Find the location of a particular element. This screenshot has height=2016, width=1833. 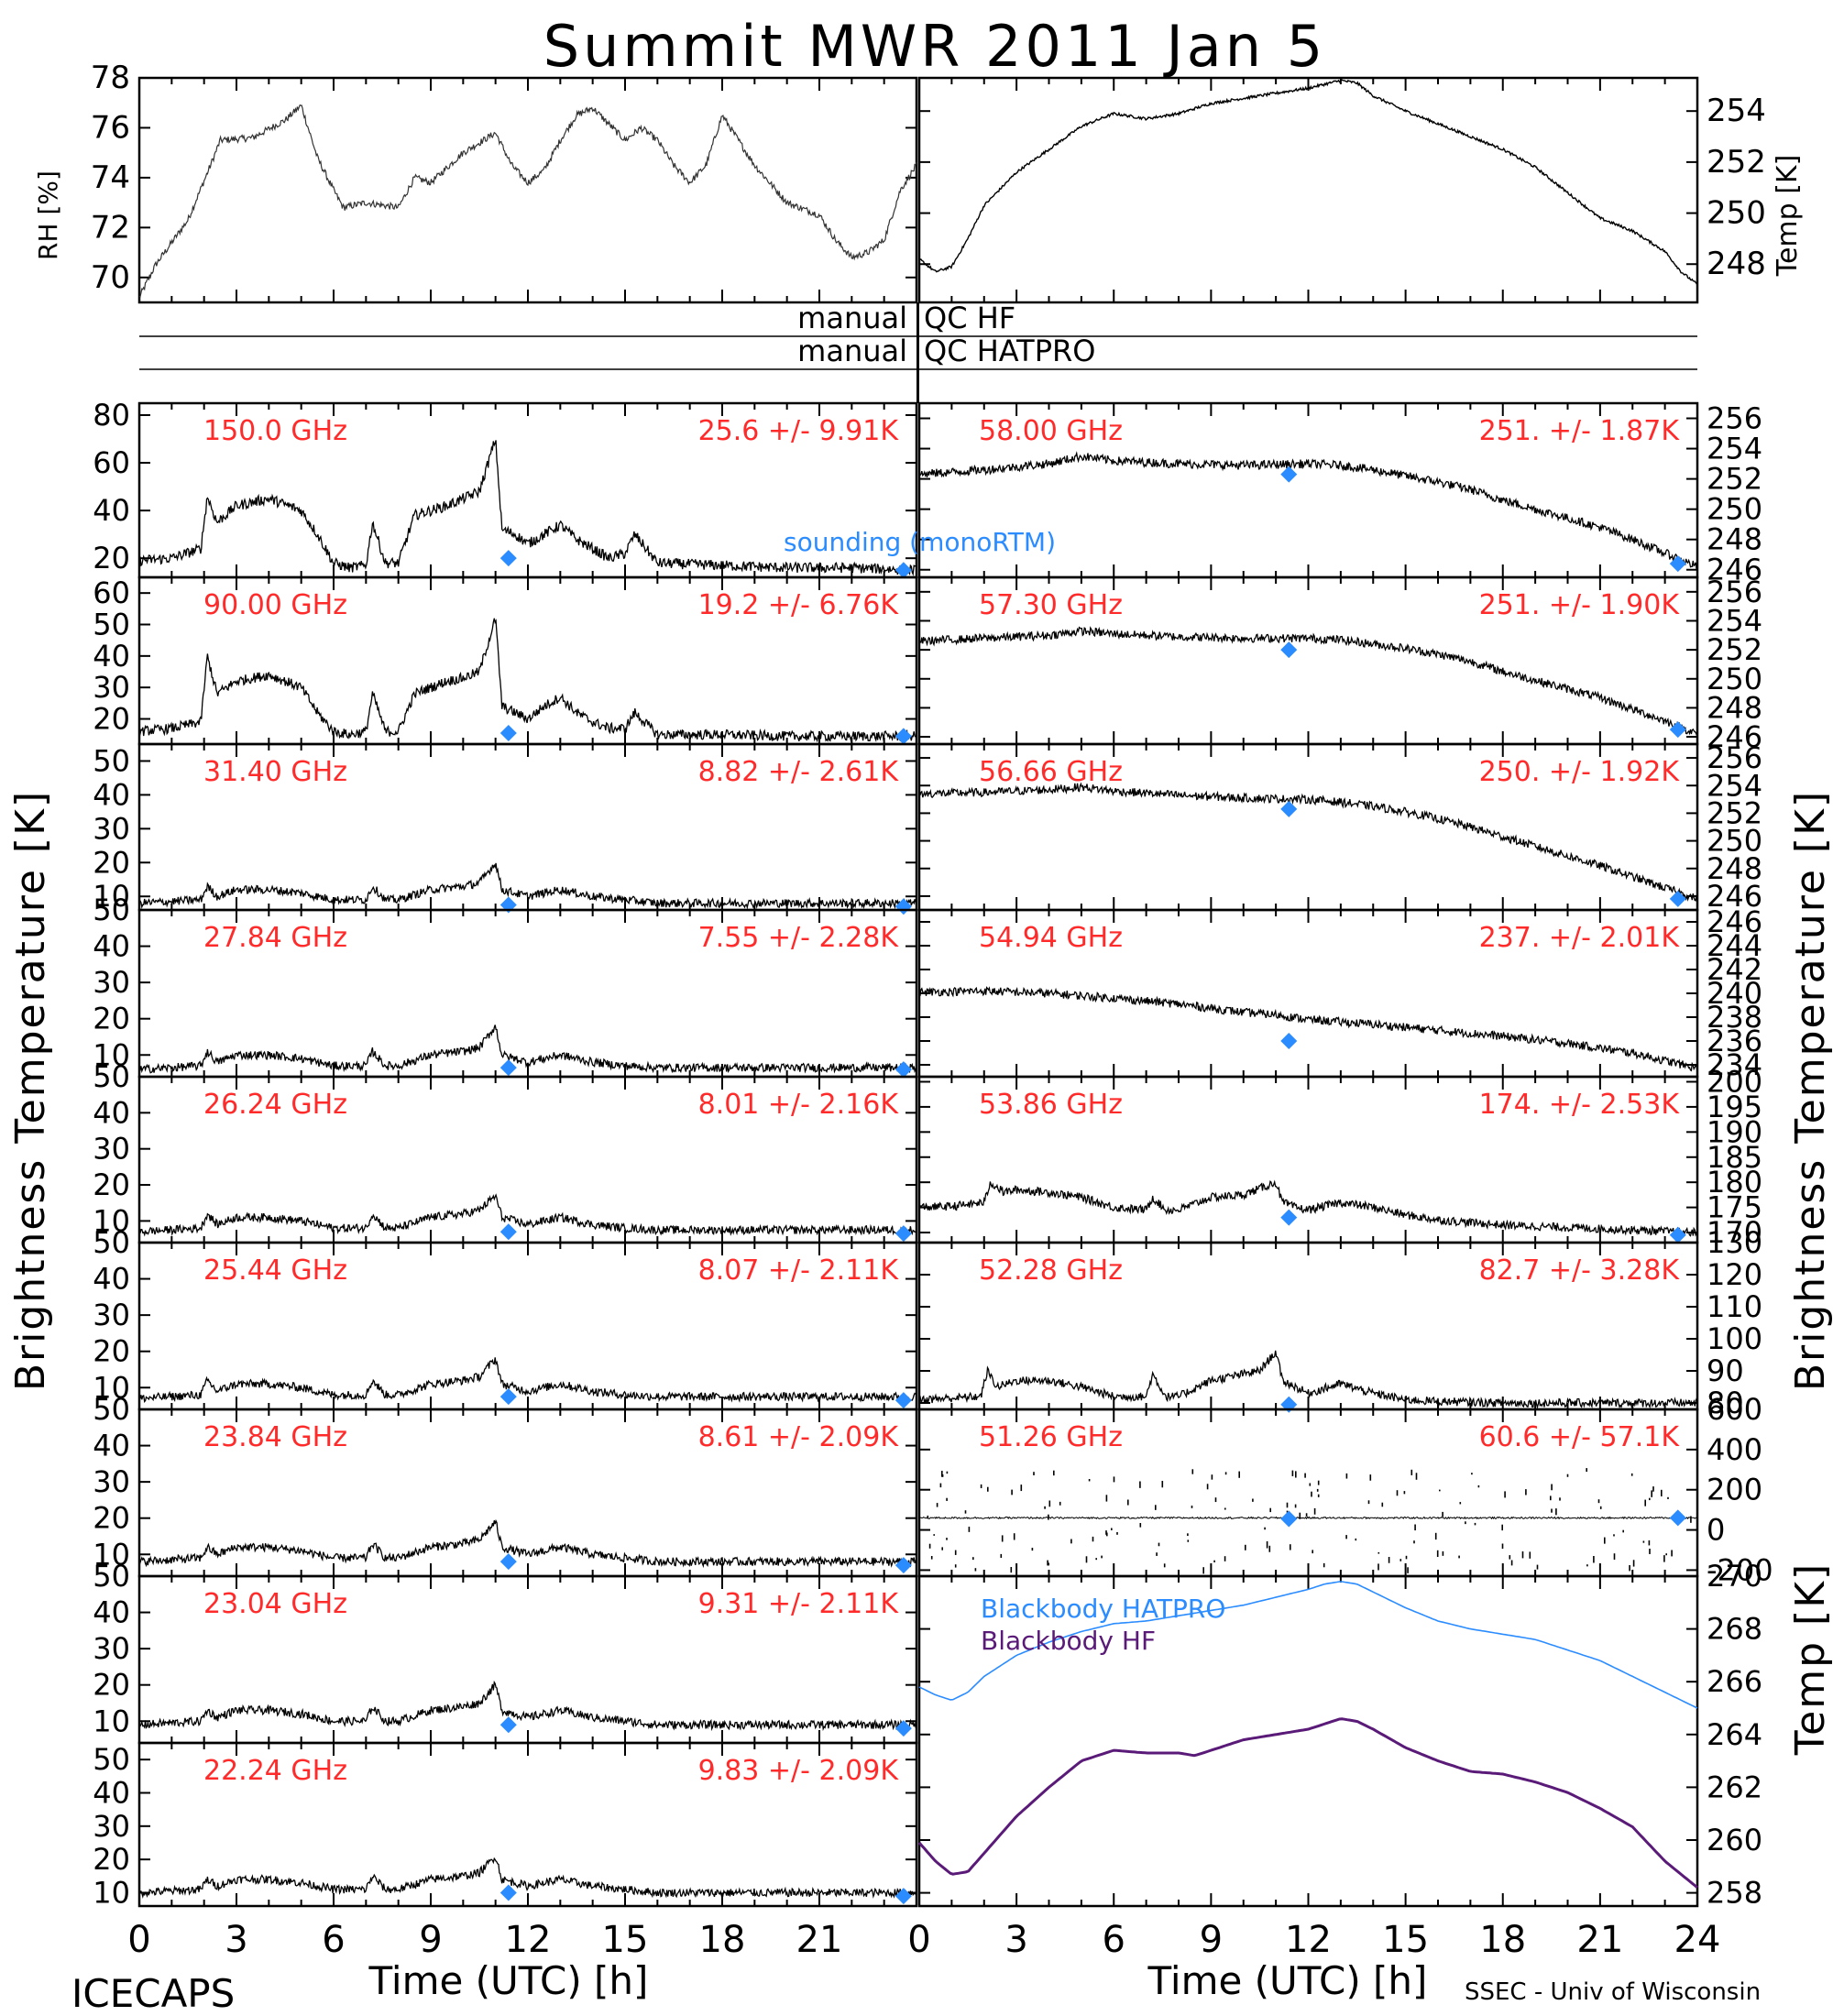

qc-hf-left: manual is located at coordinates (852, 318).